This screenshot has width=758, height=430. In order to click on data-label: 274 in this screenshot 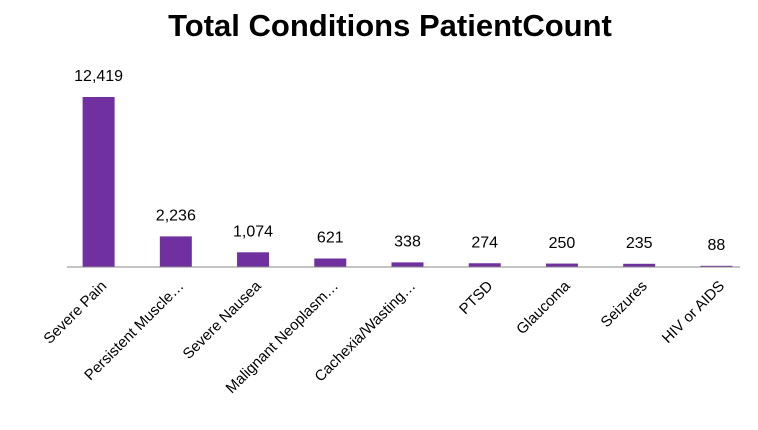, I will do `click(484, 242)`.